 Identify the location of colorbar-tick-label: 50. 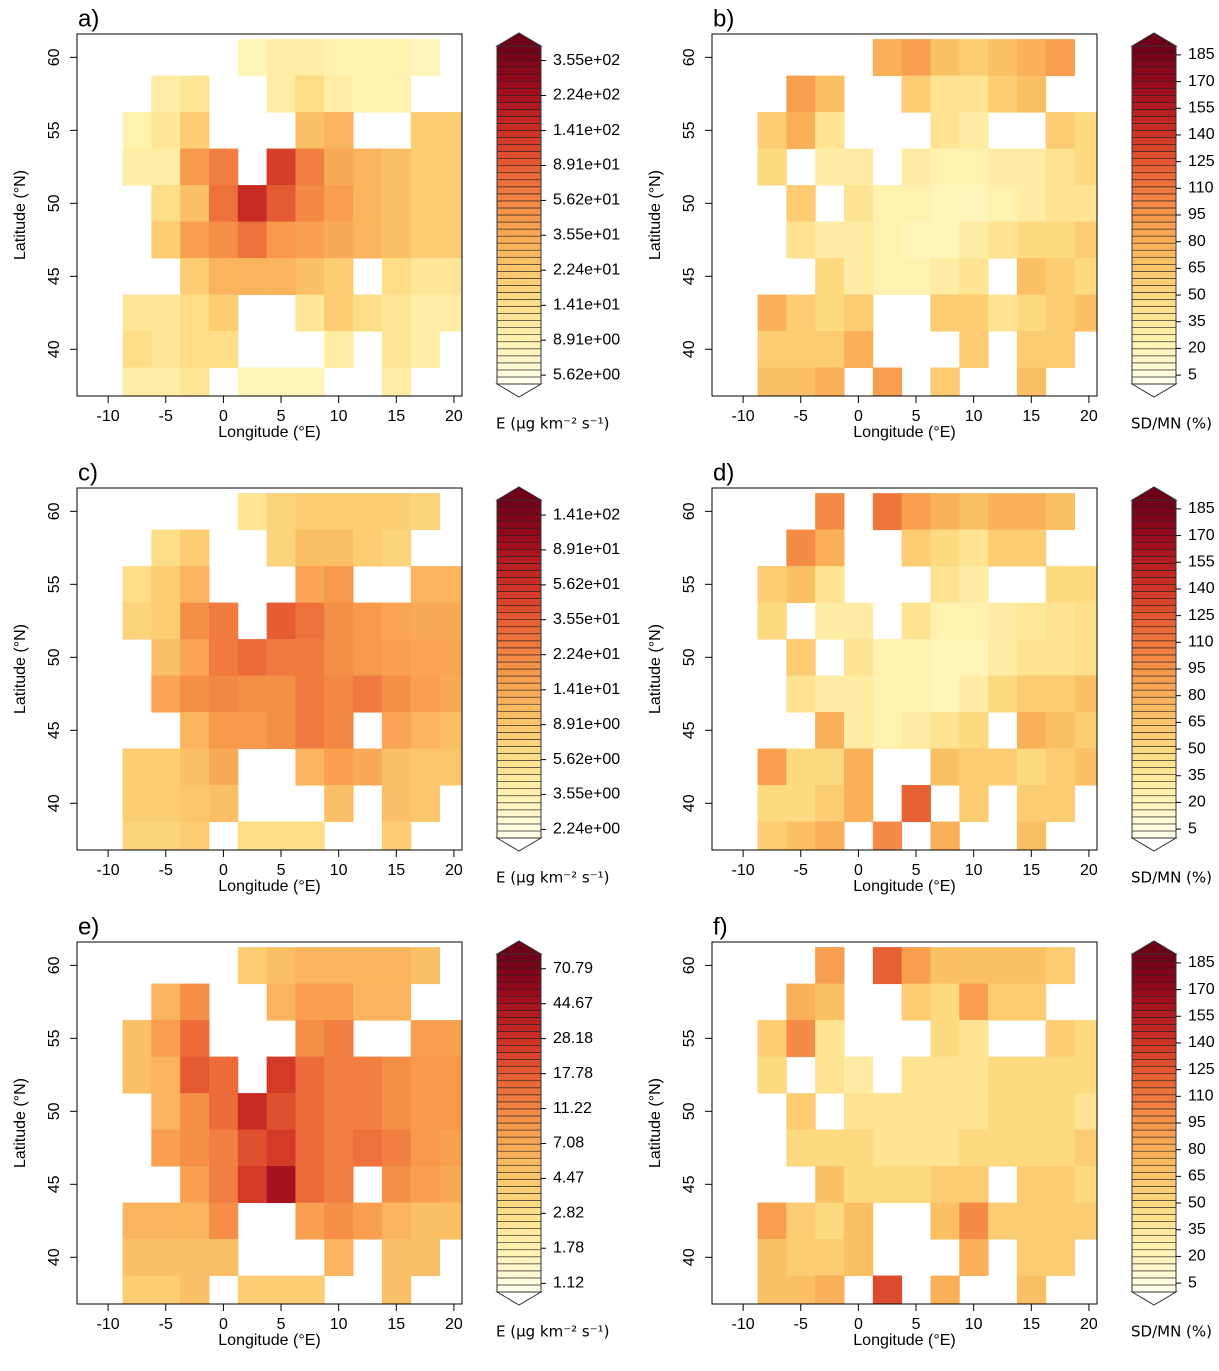
(1197, 1202).